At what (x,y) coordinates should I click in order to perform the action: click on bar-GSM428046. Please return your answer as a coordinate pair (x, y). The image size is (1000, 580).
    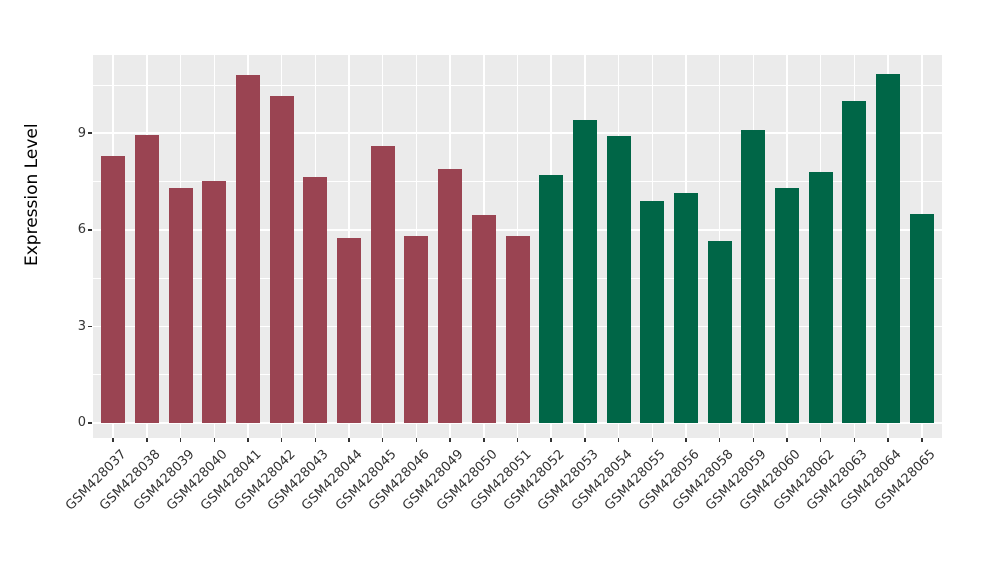
    Looking at the image, I should click on (416, 329).